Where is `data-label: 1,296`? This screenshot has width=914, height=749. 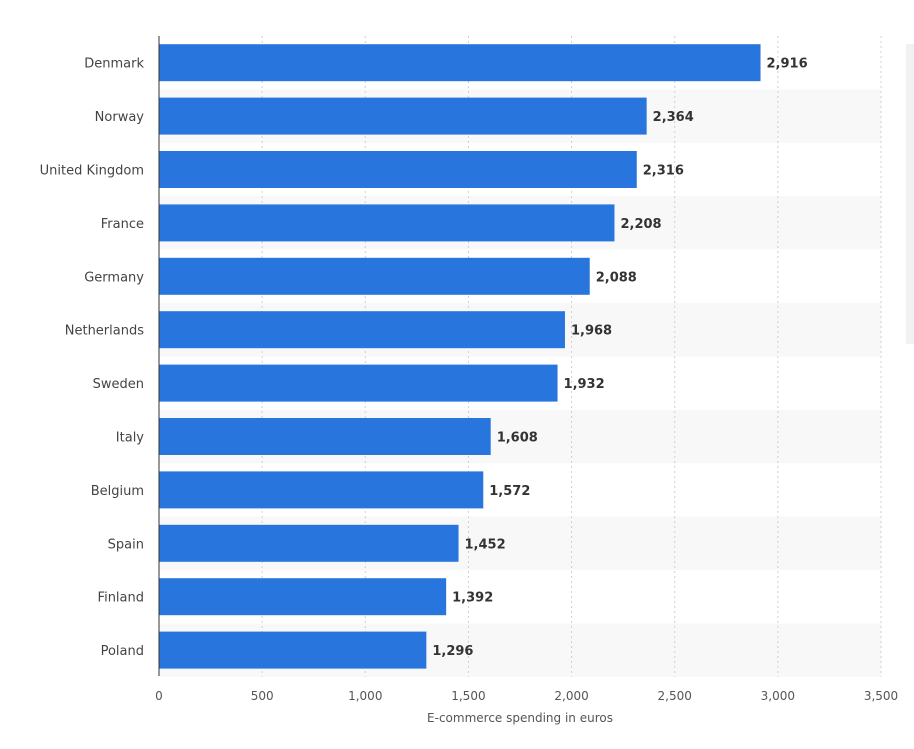 data-label: 1,296 is located at coordinates (452, 651).